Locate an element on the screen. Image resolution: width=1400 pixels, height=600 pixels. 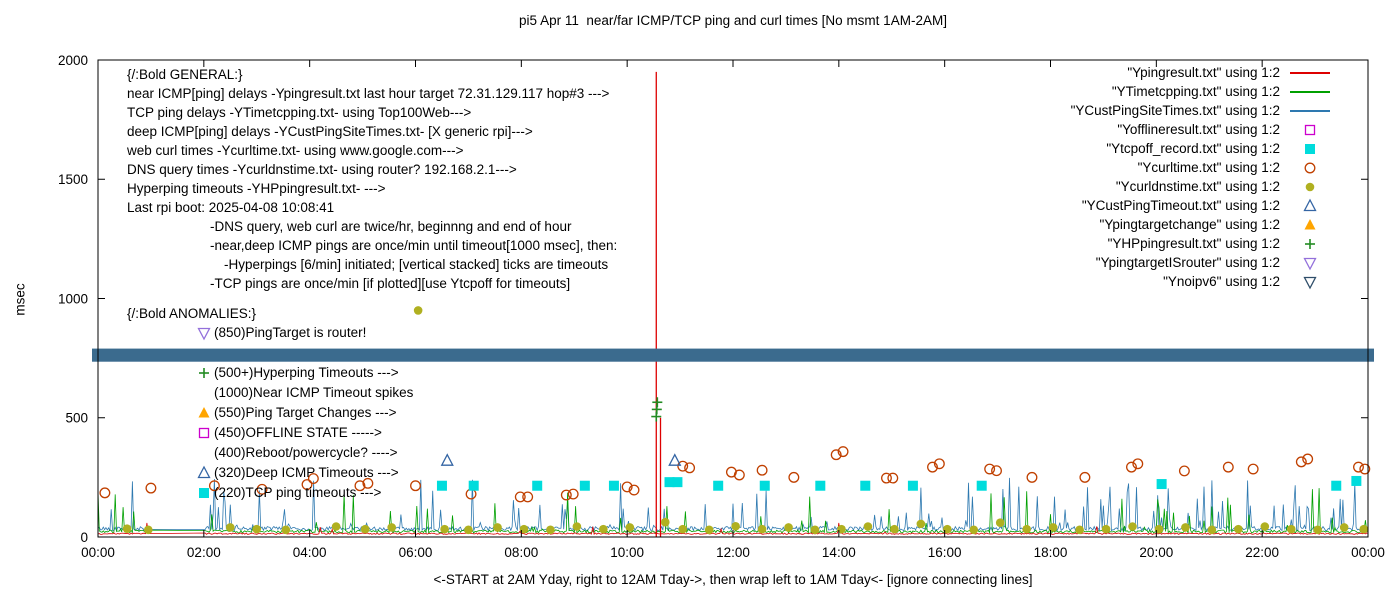
y-tick-label: 1500 is located at coordinates (73, 179).